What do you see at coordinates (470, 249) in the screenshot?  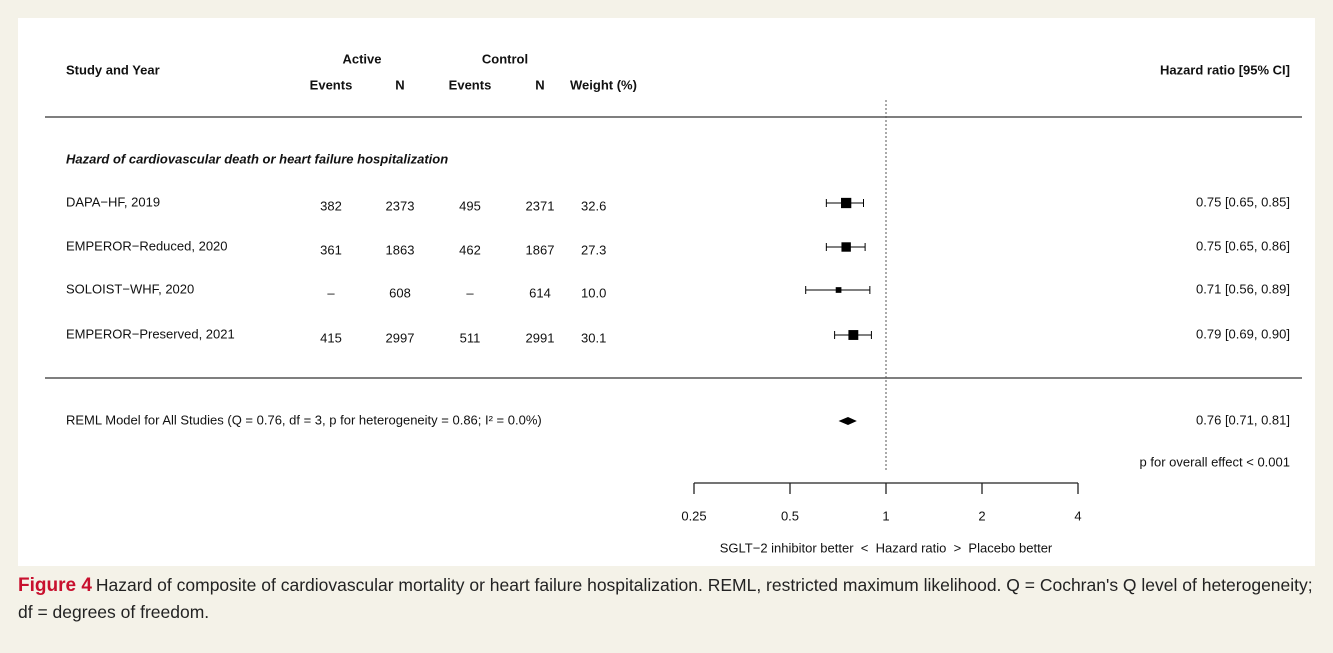 I see `control-events: 462` at bounding box center [470, 249].